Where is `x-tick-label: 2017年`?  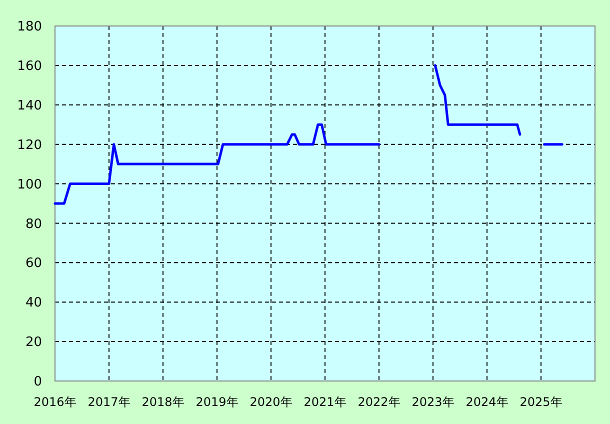
x-tick-label: 2017年 is located at coordinates (109, 402).